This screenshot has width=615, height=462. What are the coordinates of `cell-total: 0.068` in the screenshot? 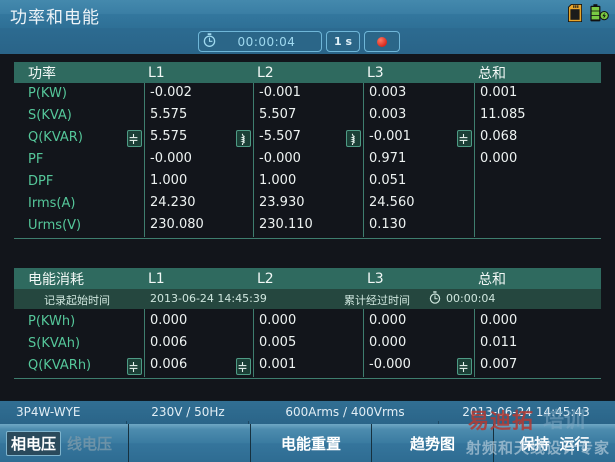 It's located at (499, 136).